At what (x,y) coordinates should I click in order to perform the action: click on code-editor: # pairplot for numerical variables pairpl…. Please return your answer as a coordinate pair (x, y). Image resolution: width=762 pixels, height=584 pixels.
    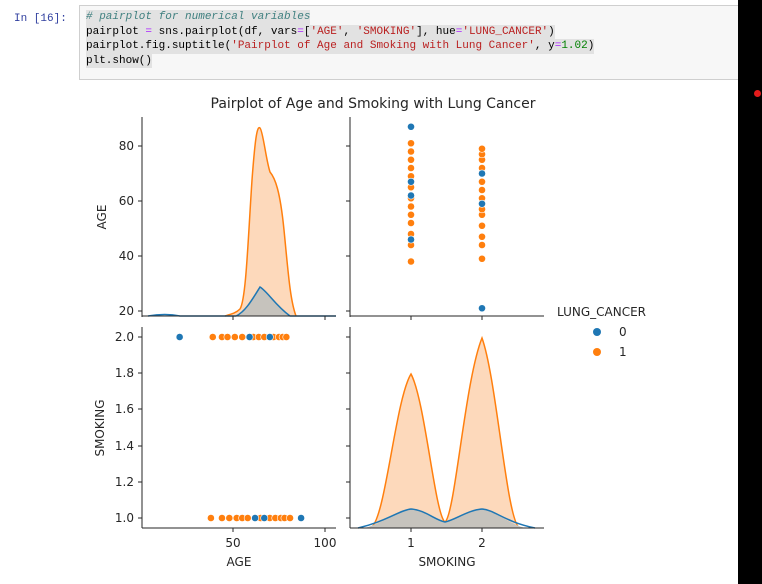
    Looking at the image, I should click on (340, 39).